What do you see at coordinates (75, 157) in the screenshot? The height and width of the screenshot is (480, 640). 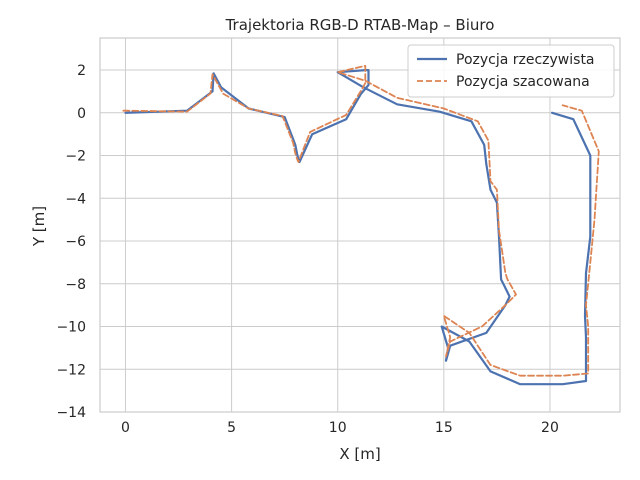 I see `y-tick-label: −2` at bounding box center [75, 157].